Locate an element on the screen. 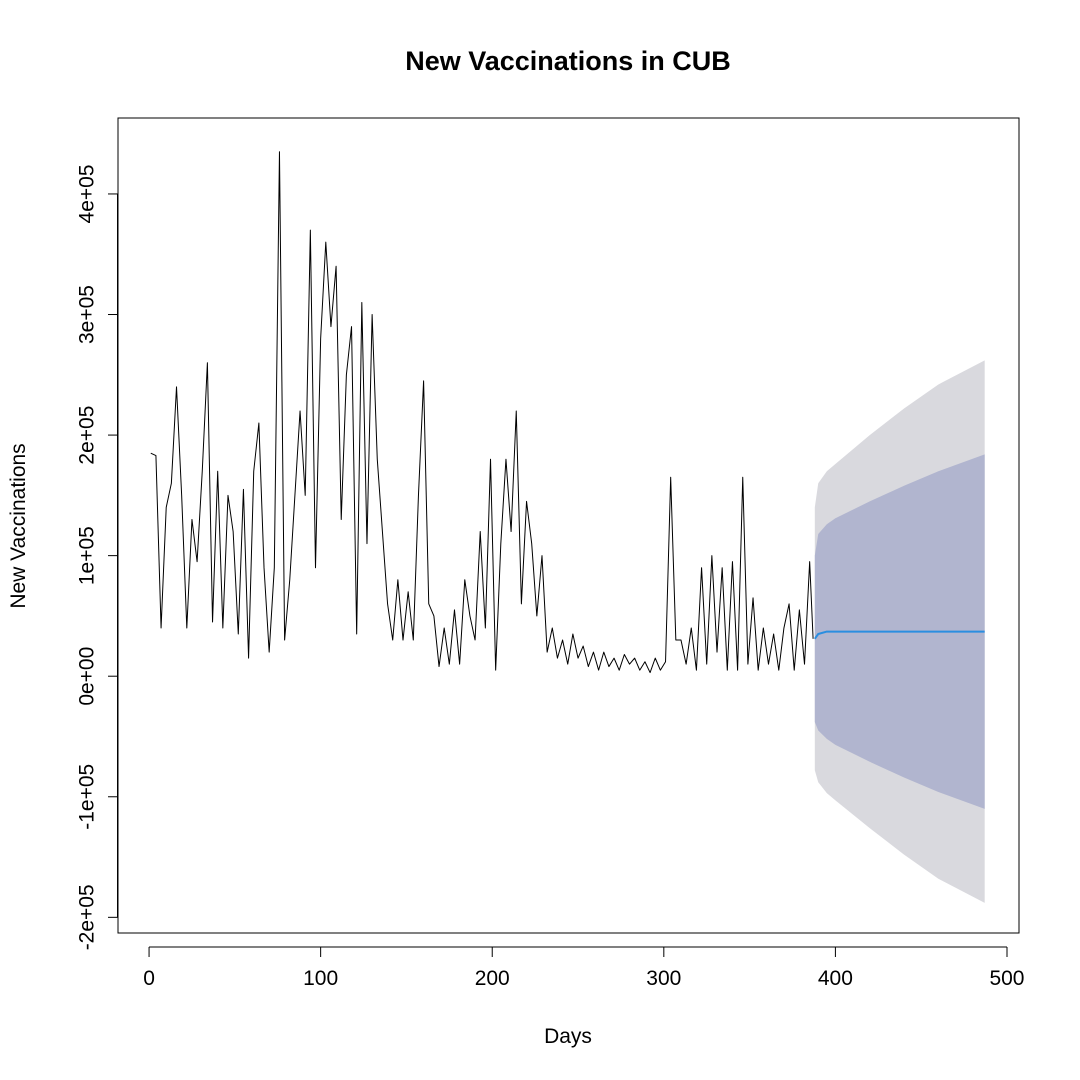 The height and width of the screenshot is (1080, 1080). x-tick-label: 100 is located at coordinates (320, 978).